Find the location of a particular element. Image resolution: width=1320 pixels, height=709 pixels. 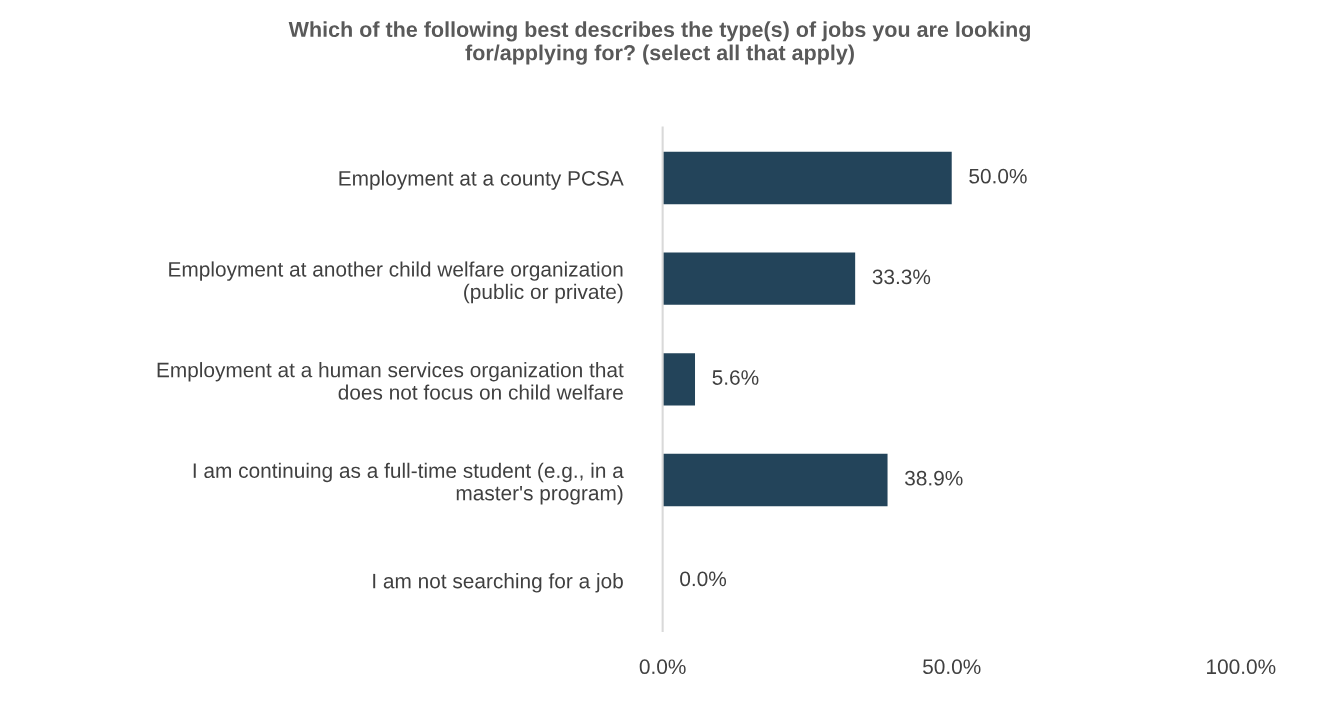

y-tick-label: Employment at another child welfare organization (public or private) is located at coordinates (396, 282).